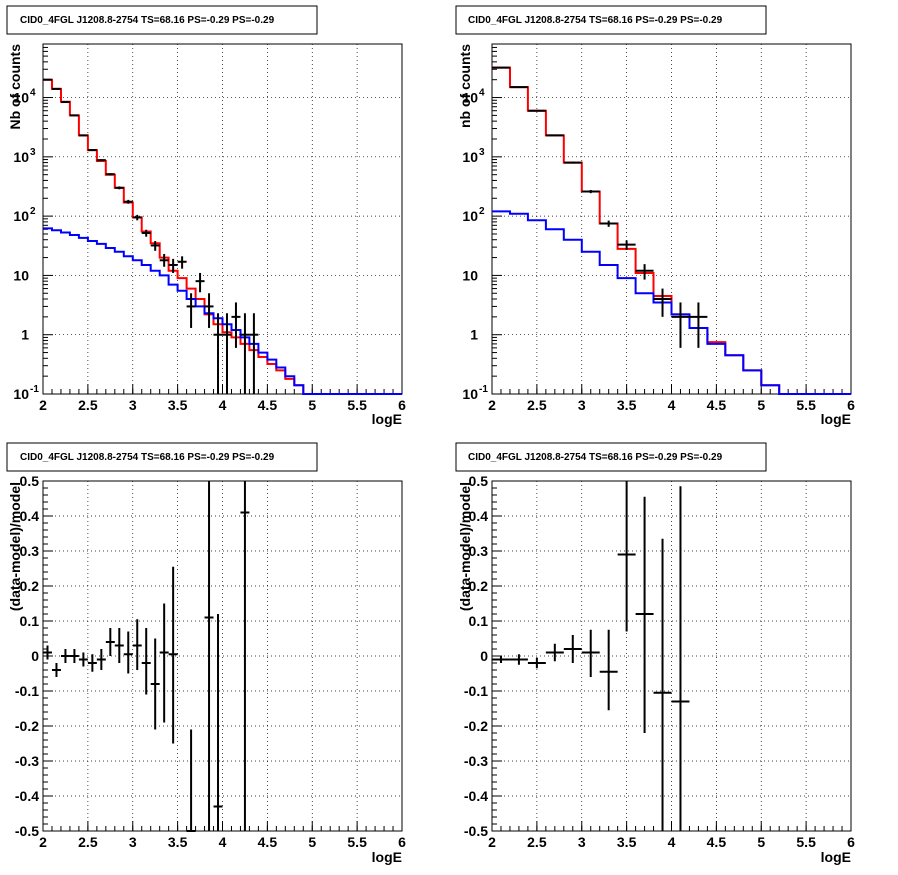  I want to click on model-background-histogram, so click(671, 302).